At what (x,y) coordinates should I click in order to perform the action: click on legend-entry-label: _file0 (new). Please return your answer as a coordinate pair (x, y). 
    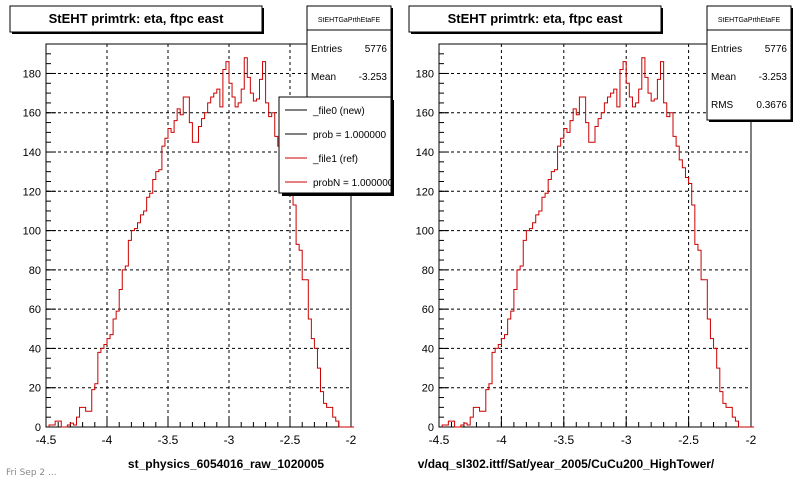
    Looking at the image, I should click on (338, 111).